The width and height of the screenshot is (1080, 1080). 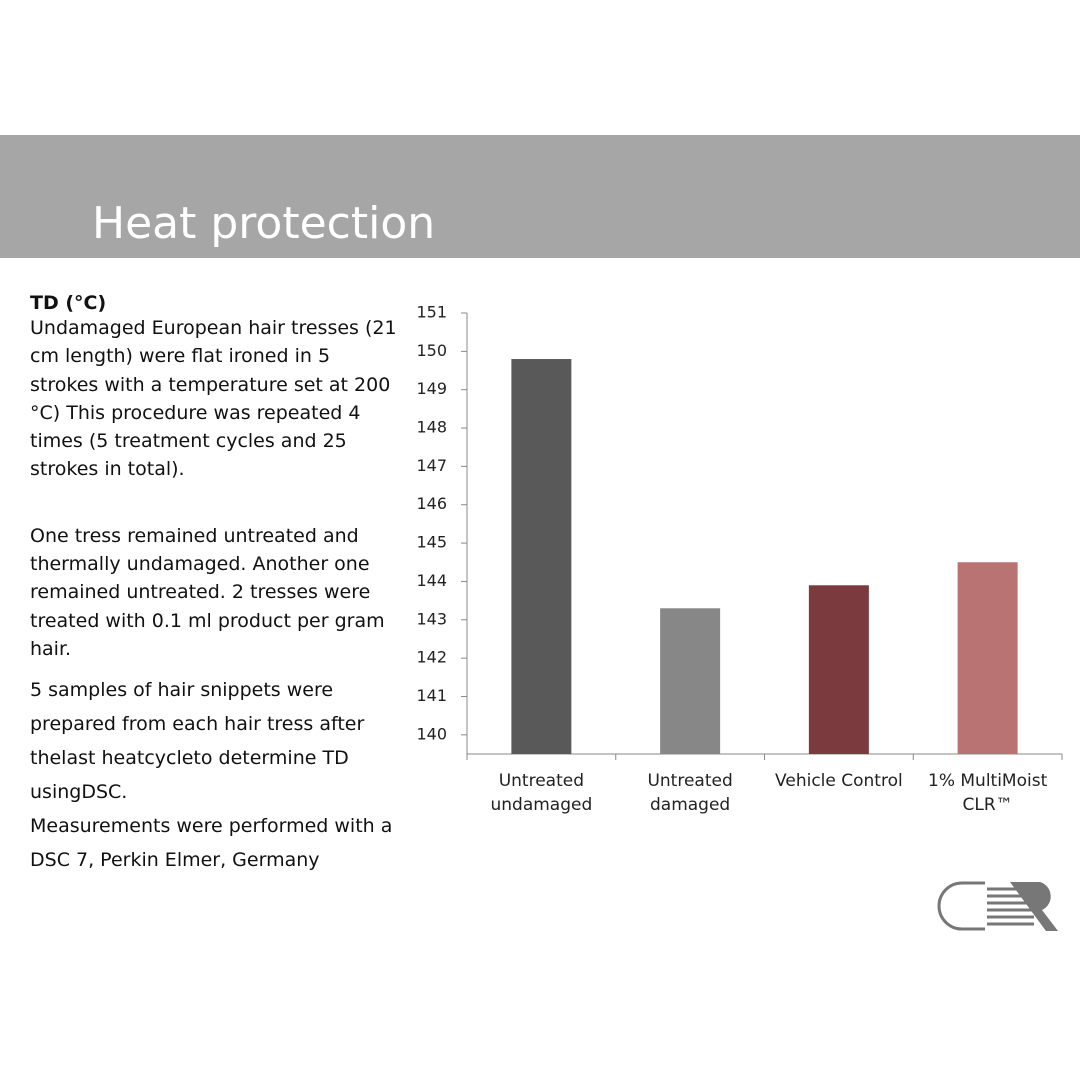 What do you see at coordinates (431, 733) in the screenshot?
I see `y-tick-label: 140` at bounding box center [431, 733].